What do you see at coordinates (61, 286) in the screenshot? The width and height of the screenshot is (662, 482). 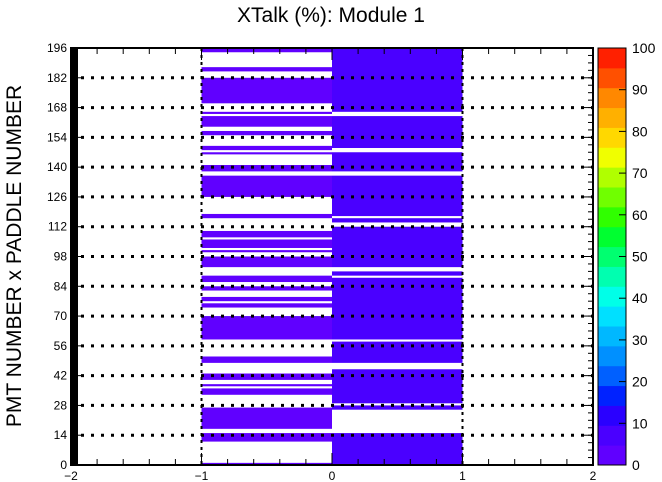 I see `y-tick-label: 84` at bounding box center [61, 286].